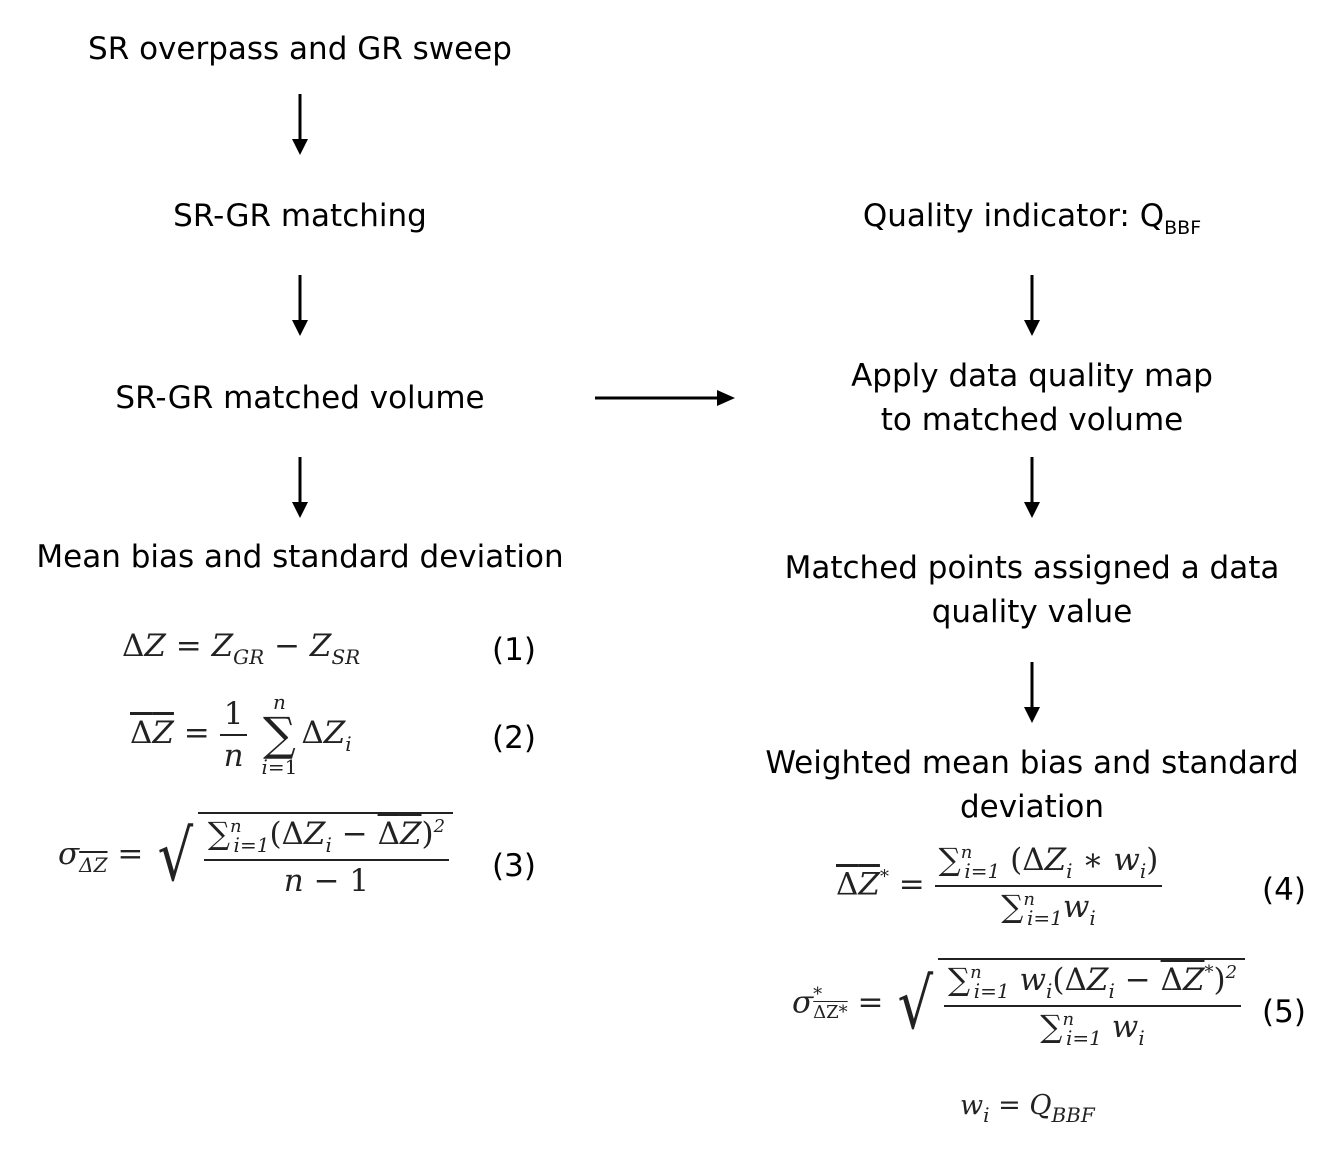 The width and height of the screenshot is (1340, 1152). Describe the element at coordinates (1032, 218) in the screenshot. I see `node-quality-indicator: Quality indicator: QBBF` at that location.